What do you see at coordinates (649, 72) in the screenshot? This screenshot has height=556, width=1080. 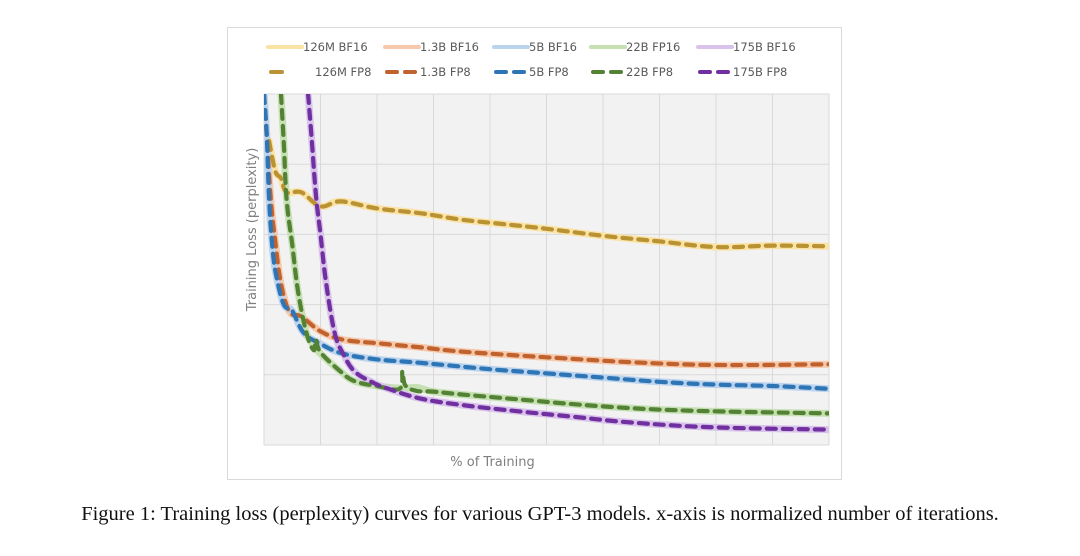 I see `legend-label: 22B FP8` at bounding box center [649, 72].